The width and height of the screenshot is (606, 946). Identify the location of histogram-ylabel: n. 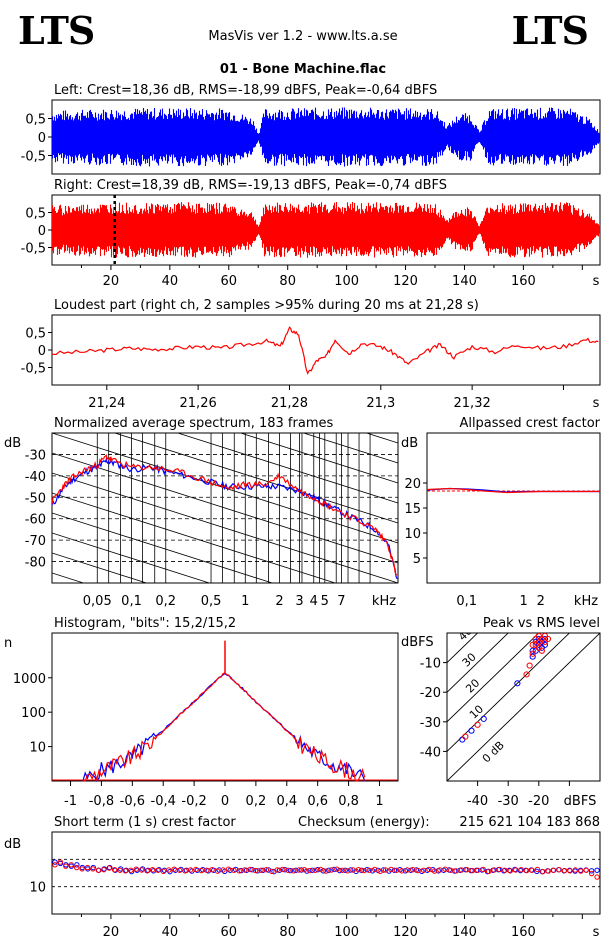
(8, 643).